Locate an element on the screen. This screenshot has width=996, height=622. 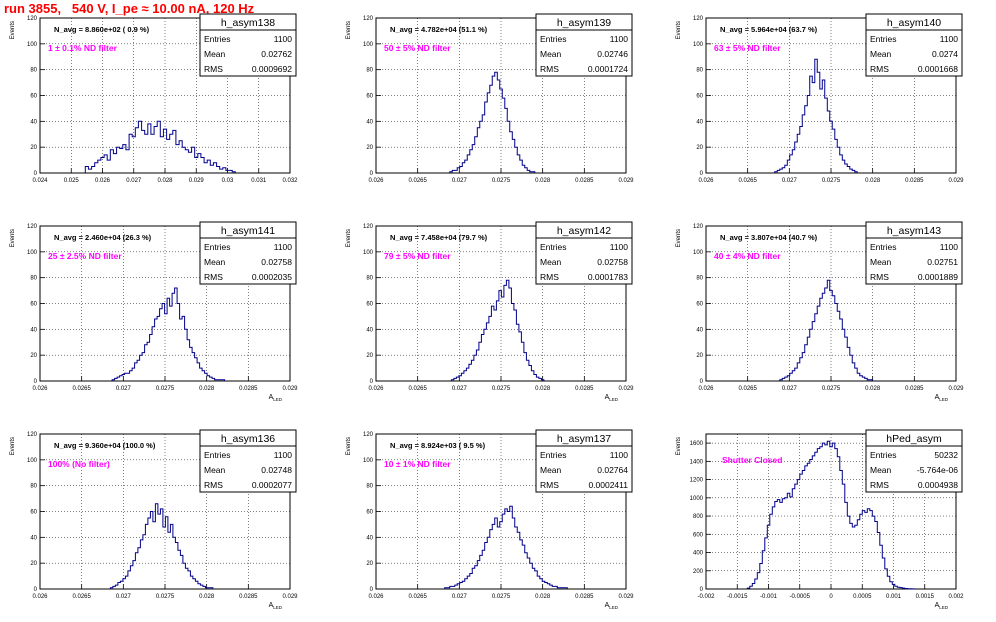
y-tick-label: 600 is located at coordinates (698, 535).